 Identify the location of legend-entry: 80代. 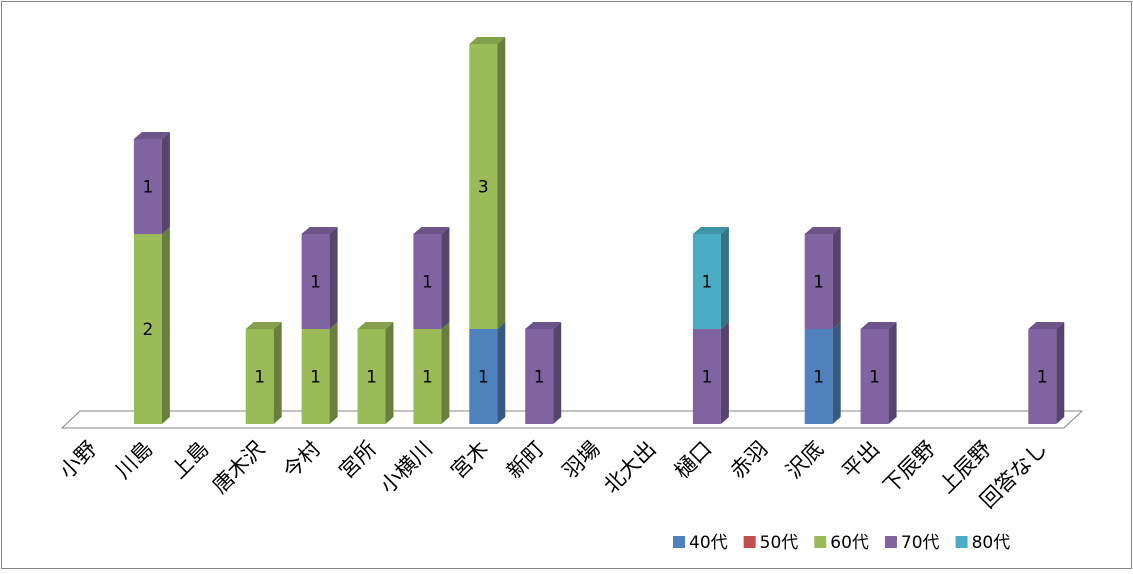
(983, 543).